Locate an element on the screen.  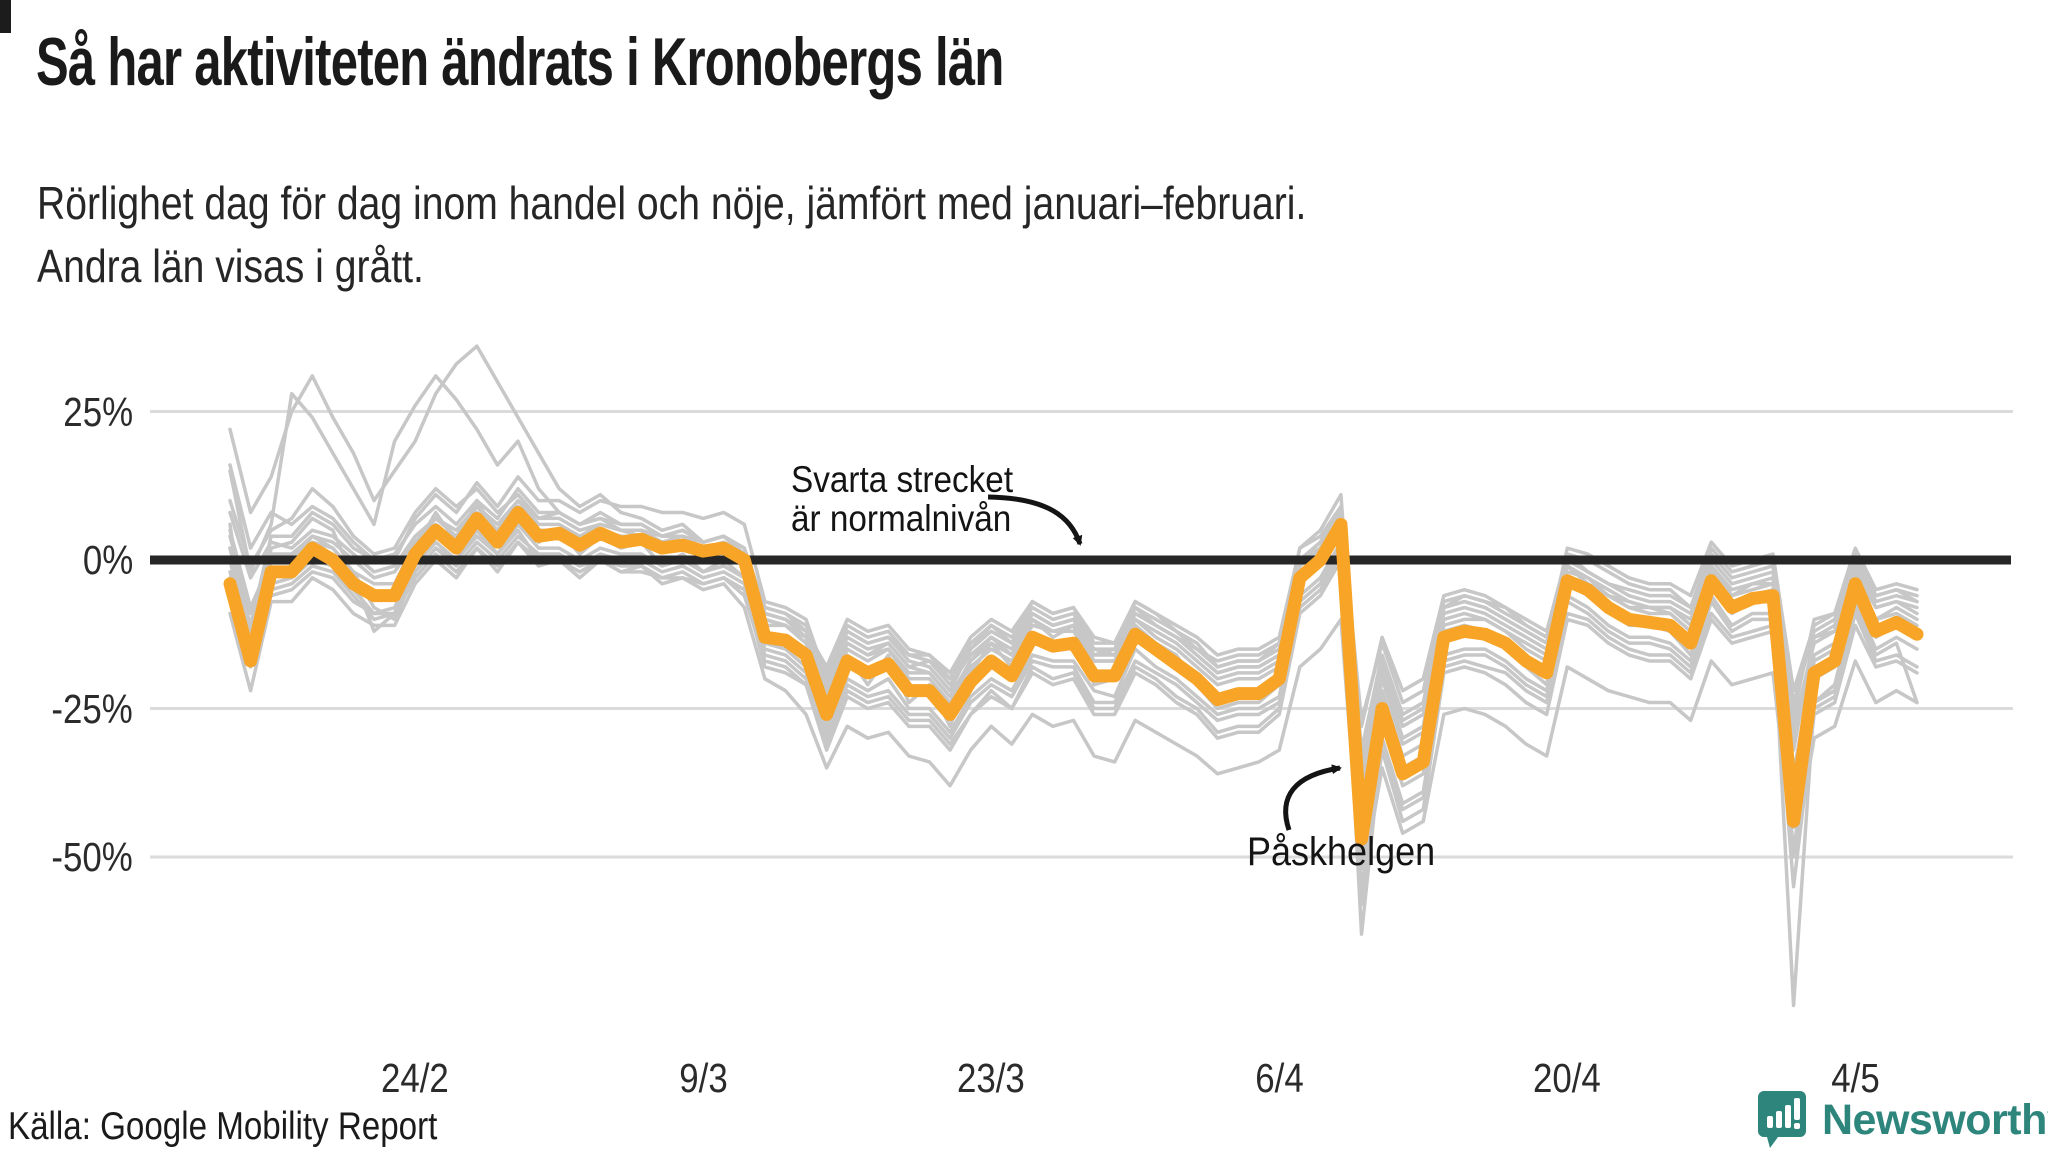
easter-annotation: Påskhelgen is located at coordinates (1341, 852).